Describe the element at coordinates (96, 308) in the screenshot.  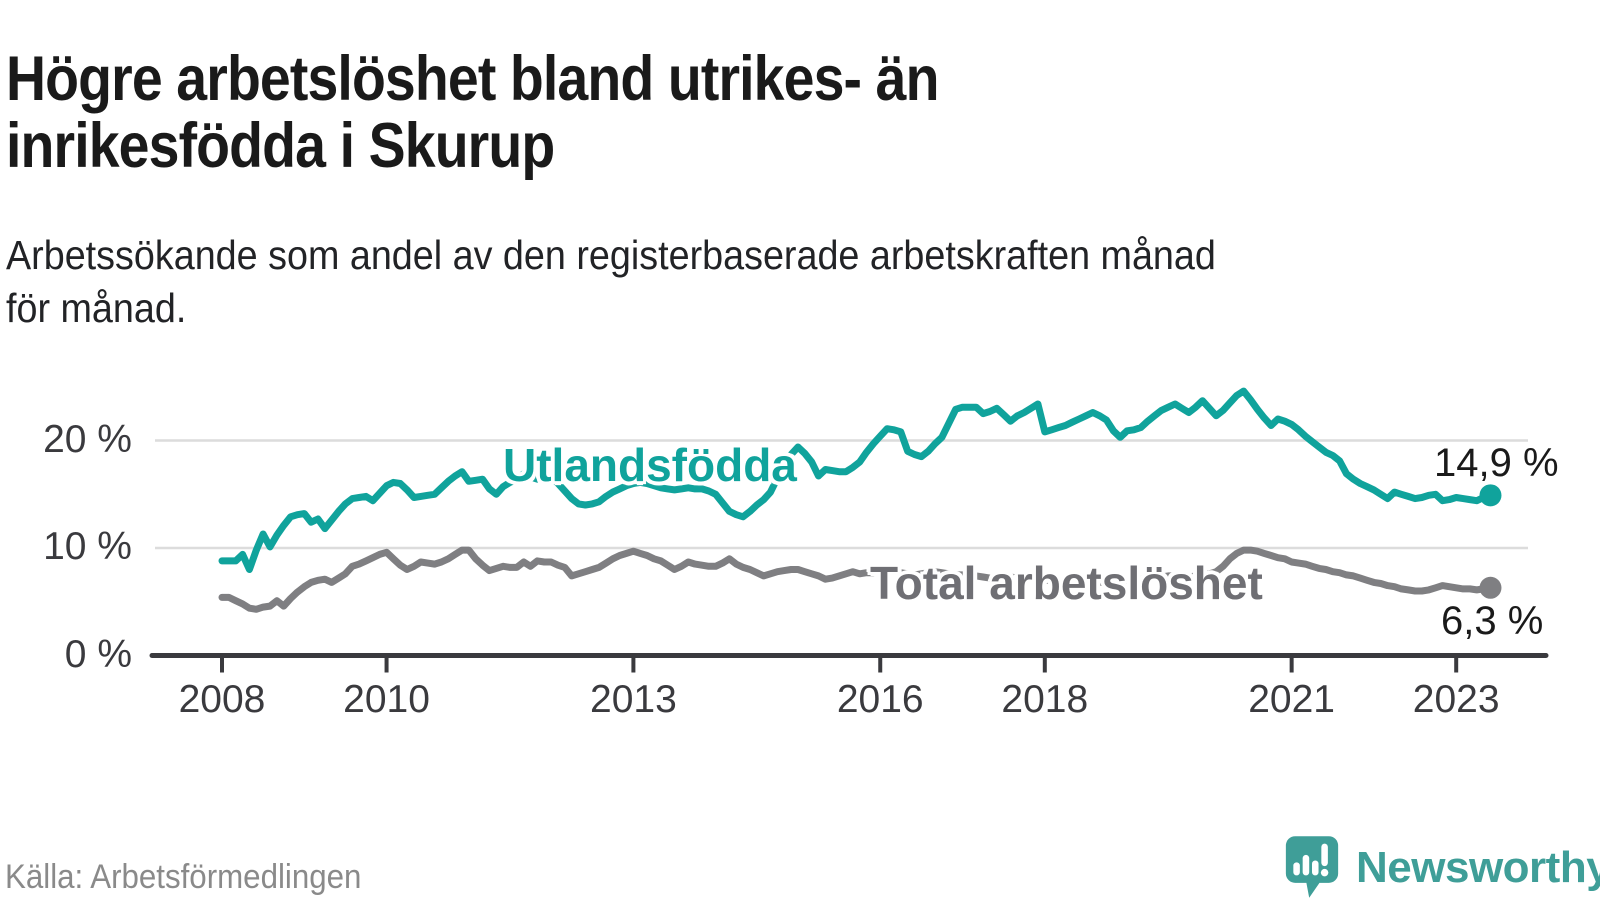
I see `subtitle-line-2: för månad.` at that location.